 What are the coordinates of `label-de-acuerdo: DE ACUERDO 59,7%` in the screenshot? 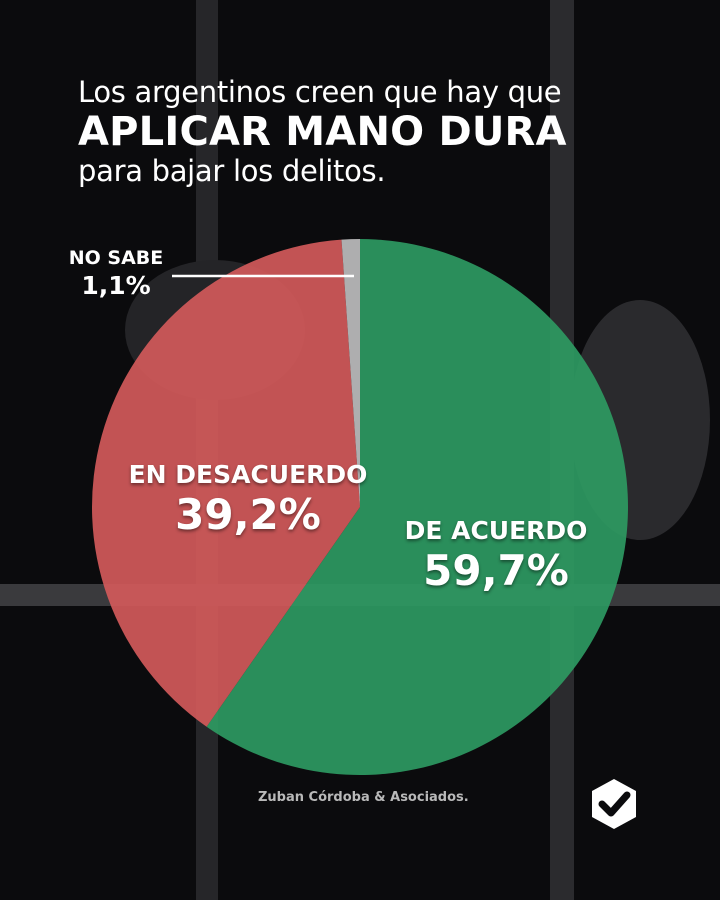 It's located at (496, 556).